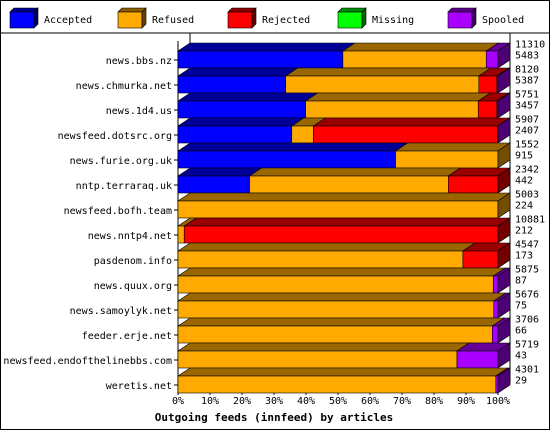 Image resolution: width=550 pixels, height=430 pixels. I want to click on total-count-label: 11310, so click(530, 45).